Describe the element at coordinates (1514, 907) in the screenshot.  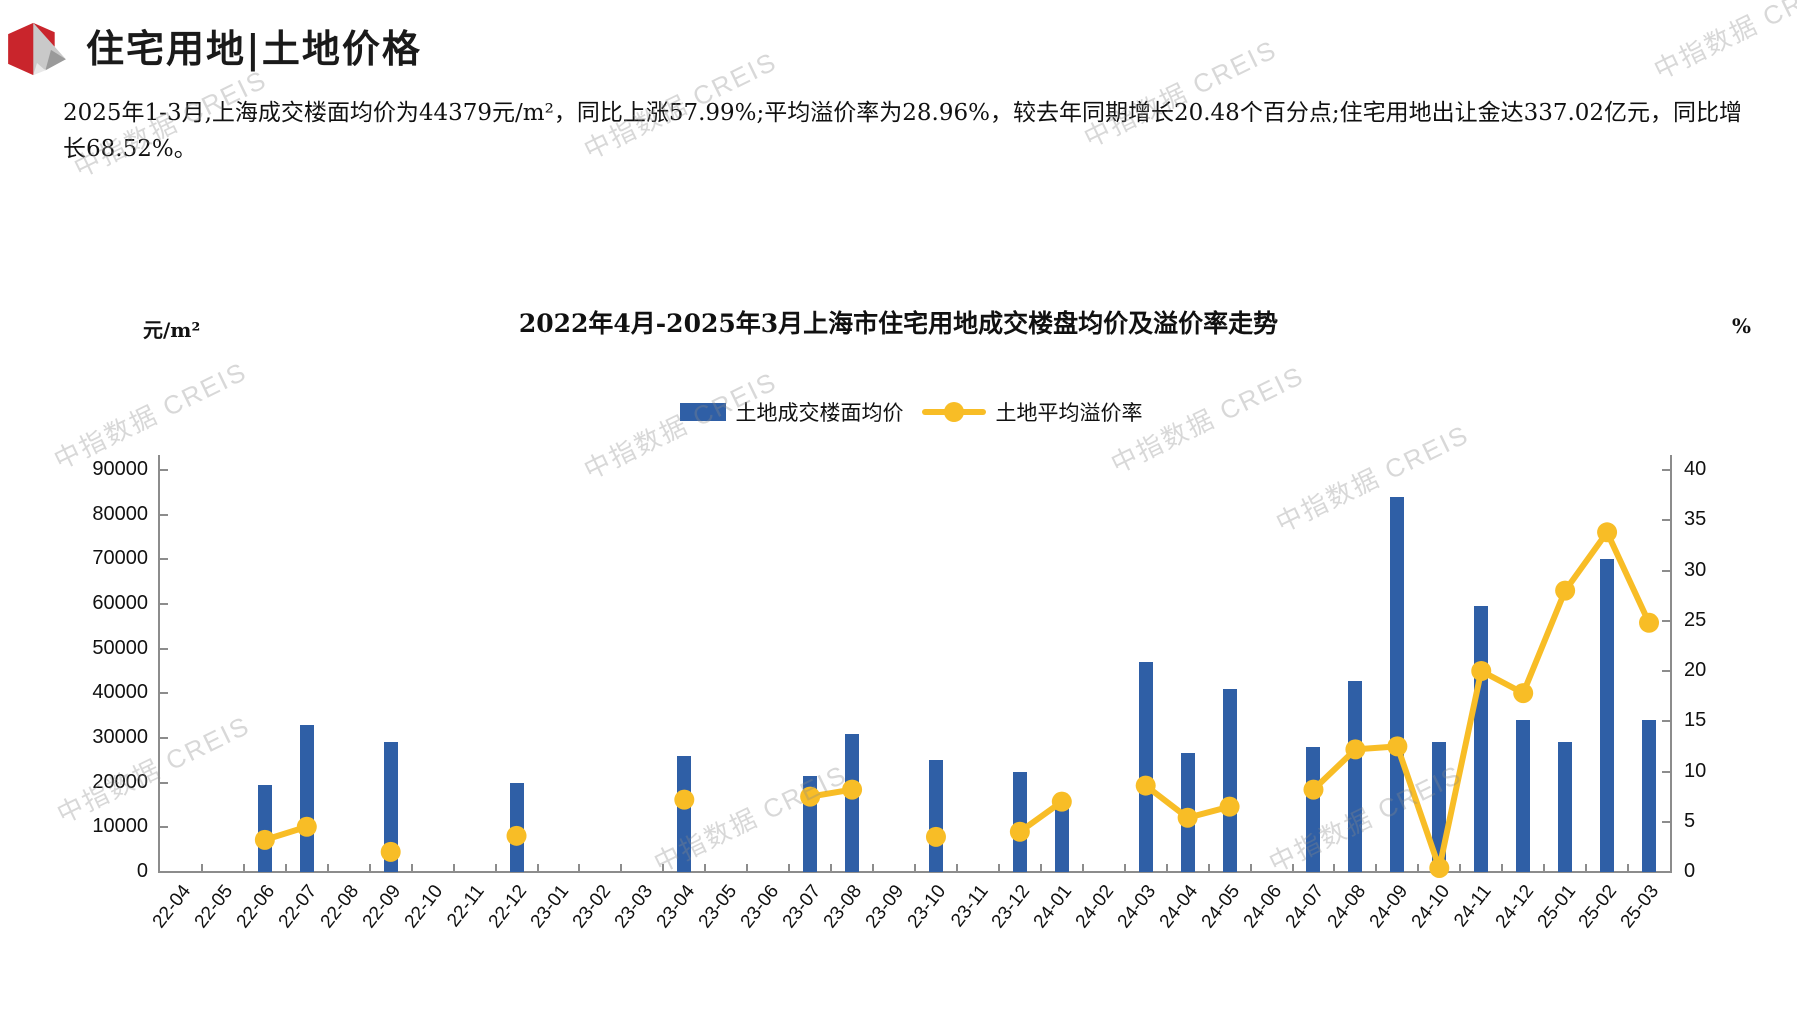
I see `x-axis-label-text: 24-12` at that location.